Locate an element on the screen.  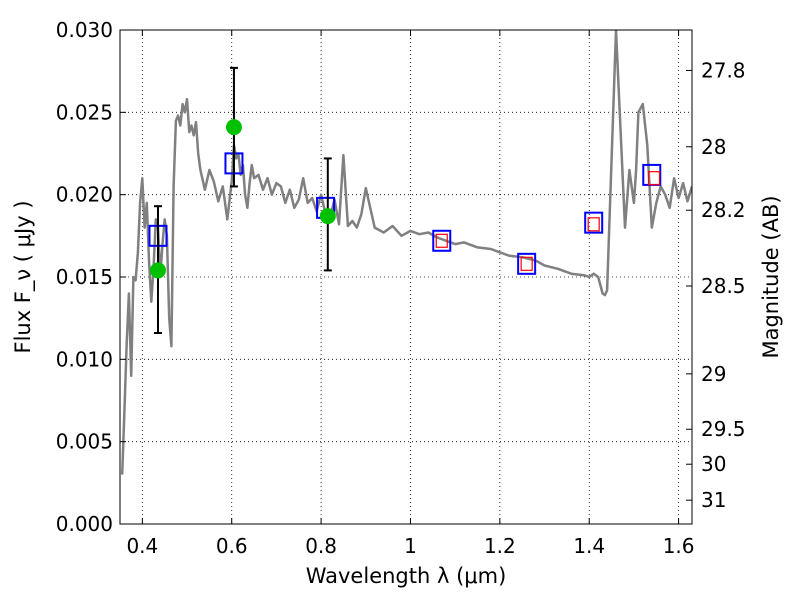
y2-tick-label: 28 is located at coordinates (713, 147).